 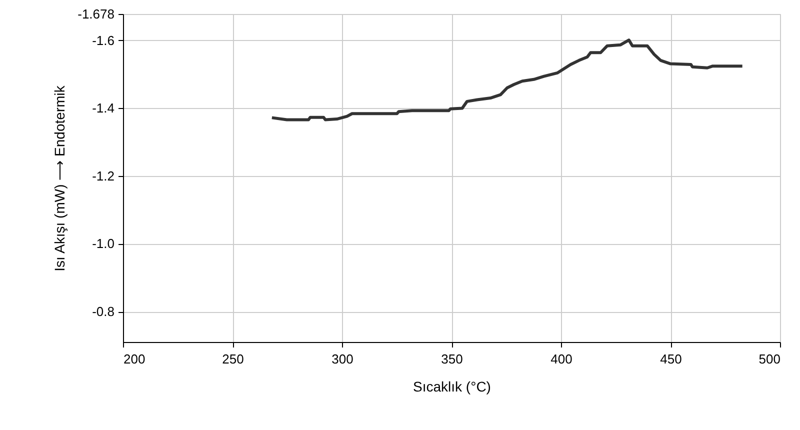 What do you see at coordinates (103, 40) in the screenshot?
I see `y-tick-label: -1.6` at bounding box center [103, 40].